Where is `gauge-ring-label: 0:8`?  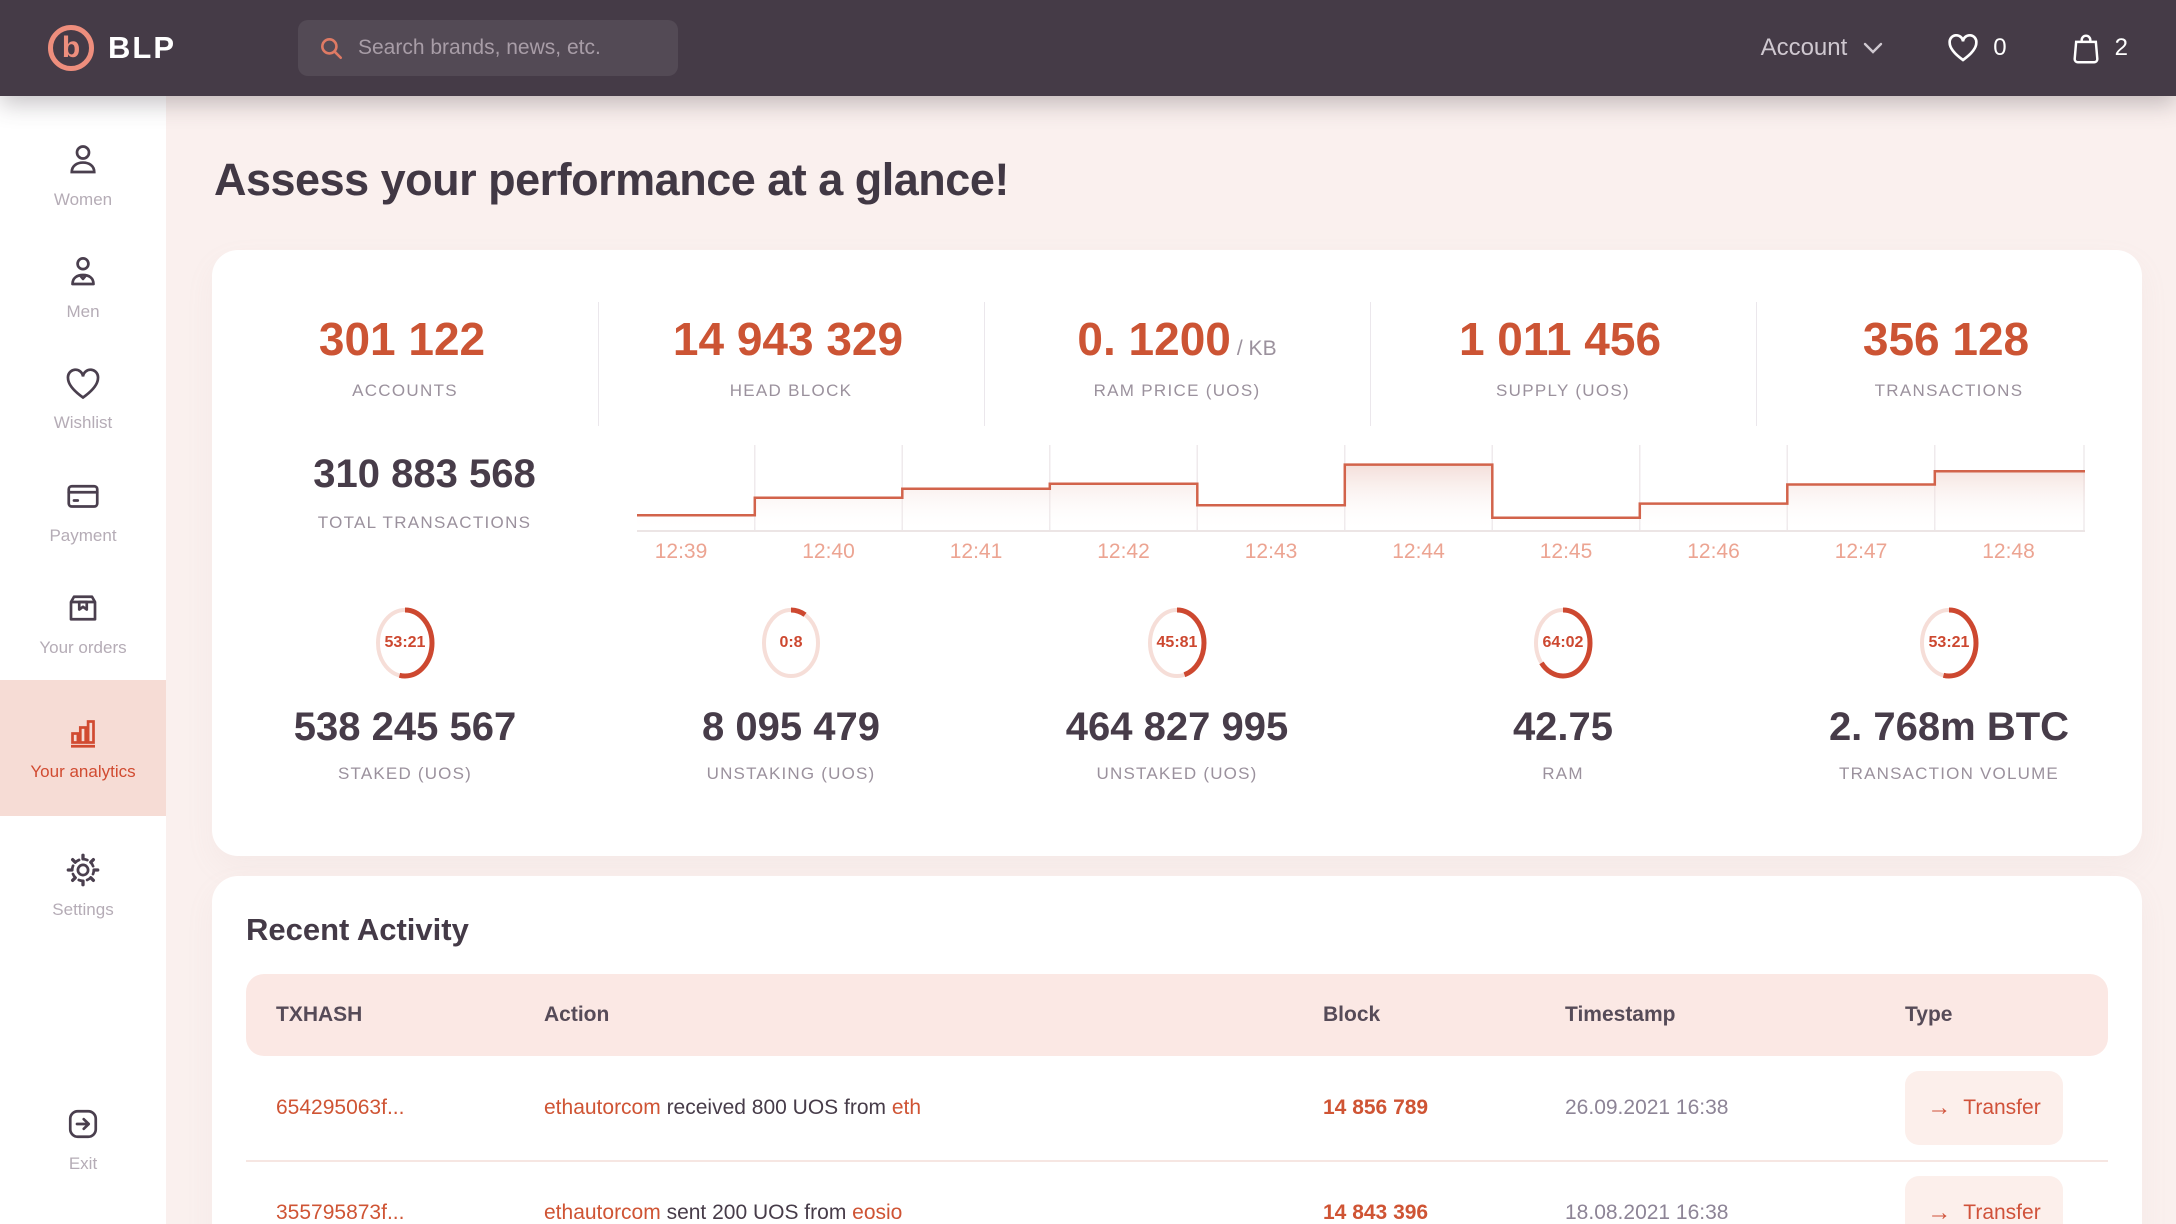 gauge-ring-label: 0:8 is located at coordinates (791, 642).